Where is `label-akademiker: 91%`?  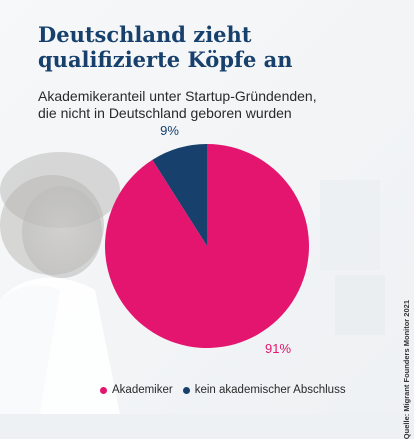 label-akademiker: 91% is located at coordinates (278, 348).